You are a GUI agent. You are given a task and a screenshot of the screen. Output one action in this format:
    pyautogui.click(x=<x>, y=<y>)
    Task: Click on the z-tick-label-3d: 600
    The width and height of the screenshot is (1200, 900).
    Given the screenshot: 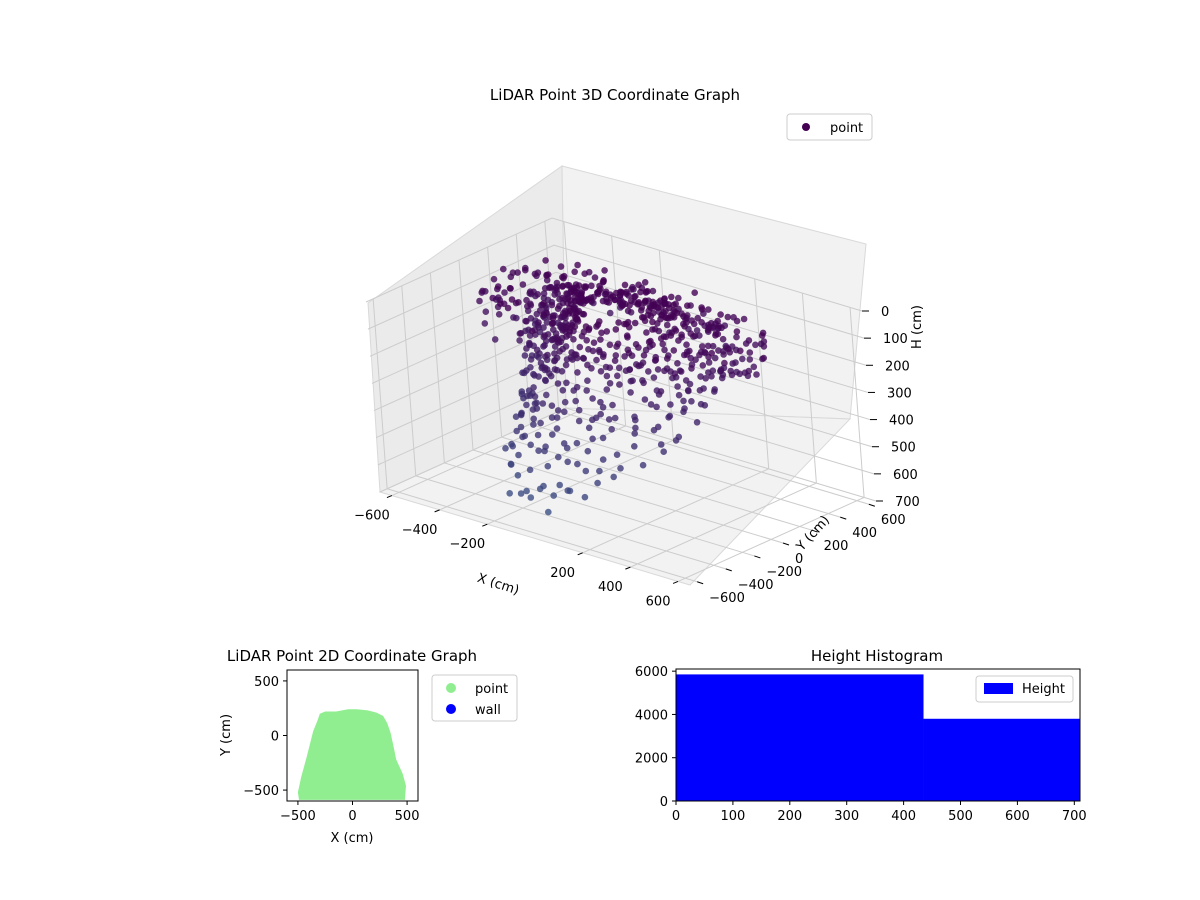 What is the action you would take?
    pyautogui.click(x=905, y=475)
    